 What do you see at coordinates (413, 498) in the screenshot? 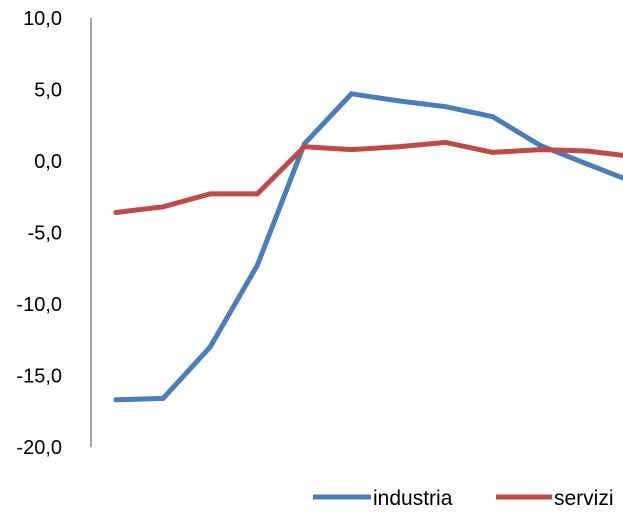
I see `legend-label-industria: industria` at bounding box center [413, 498].